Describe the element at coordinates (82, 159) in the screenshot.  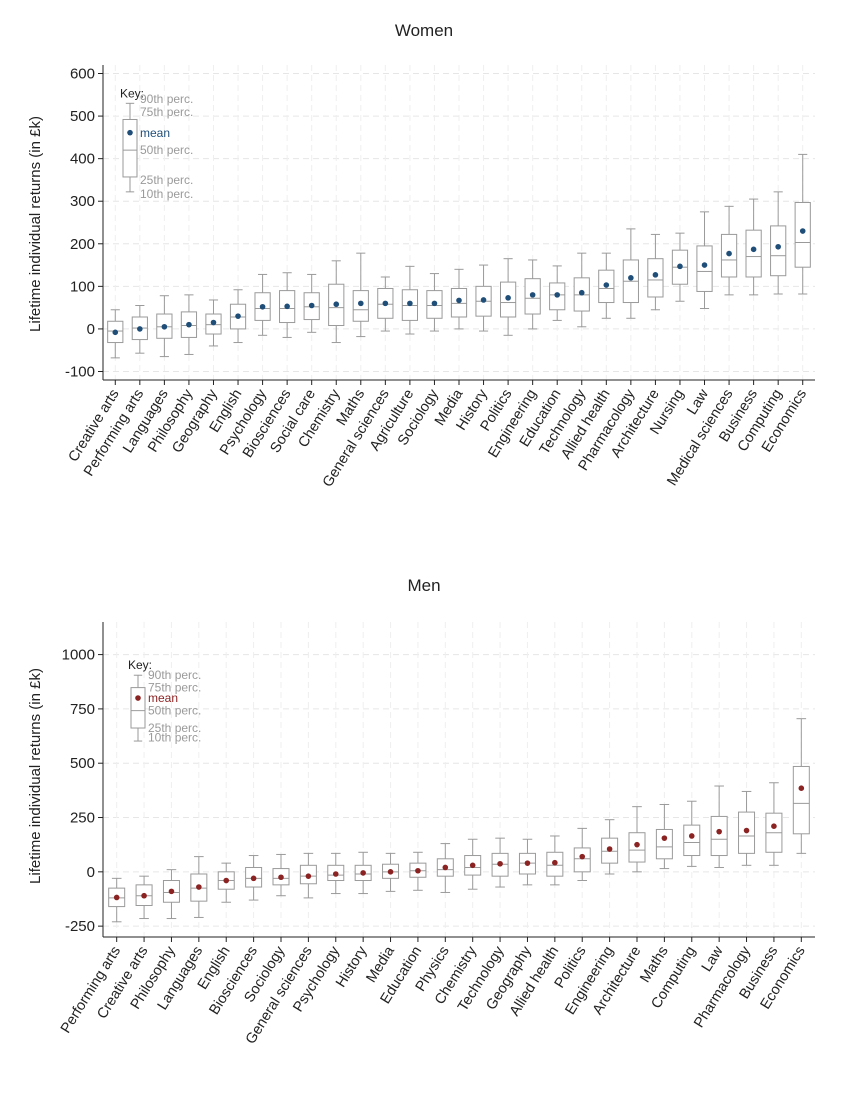
I see `y-tick-label: 400` at that location.